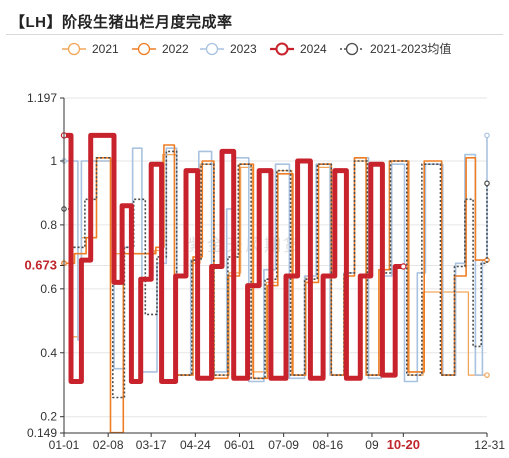 The height and width of the screenshot is (458, 509). Describe the element at coordinates (40, 265) in the screenshot. I see `y-tick-label-3: 0.673` at that location.